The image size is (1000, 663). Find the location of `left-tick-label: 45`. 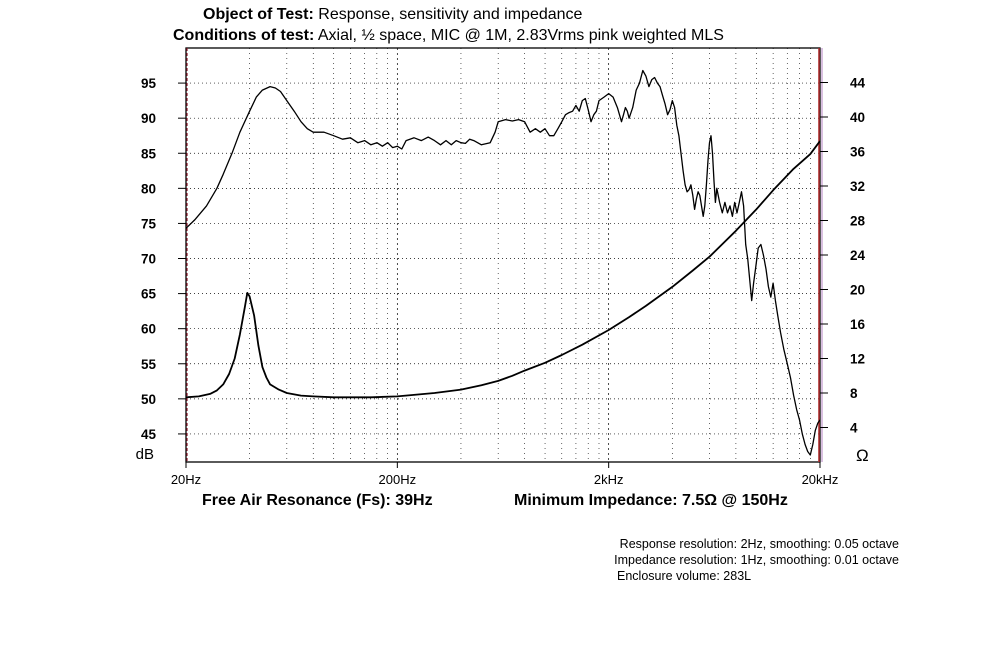

left-tick-label: 45 is located at coordinates (149, 434).